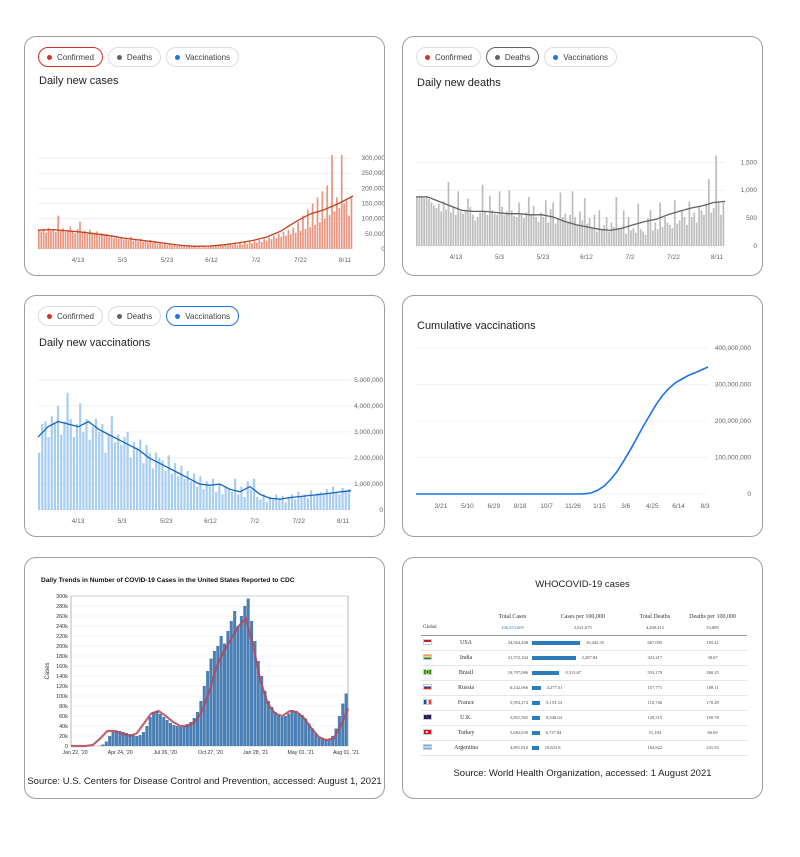  What do you see at coordinates (749, 162) in the screenshot?
I see `y-tick-label: 1,500` at bounding box center [749, 162].